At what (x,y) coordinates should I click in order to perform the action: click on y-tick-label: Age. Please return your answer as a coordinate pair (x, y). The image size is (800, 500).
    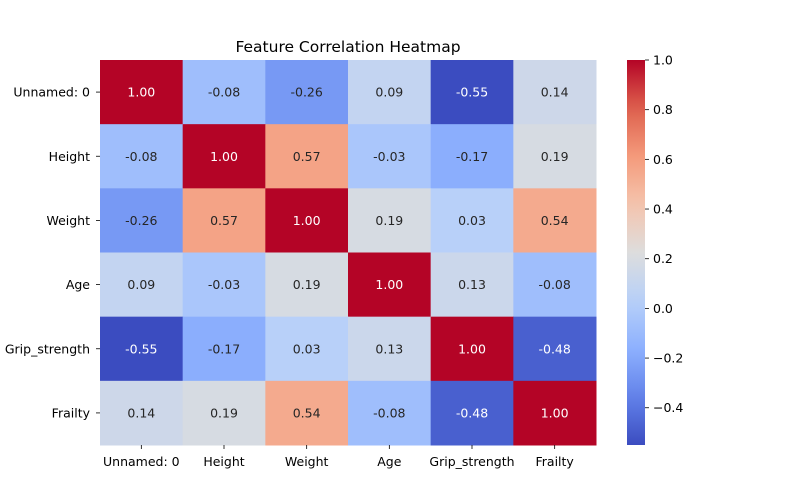
    Looking at the image, I should click on (78, 284).